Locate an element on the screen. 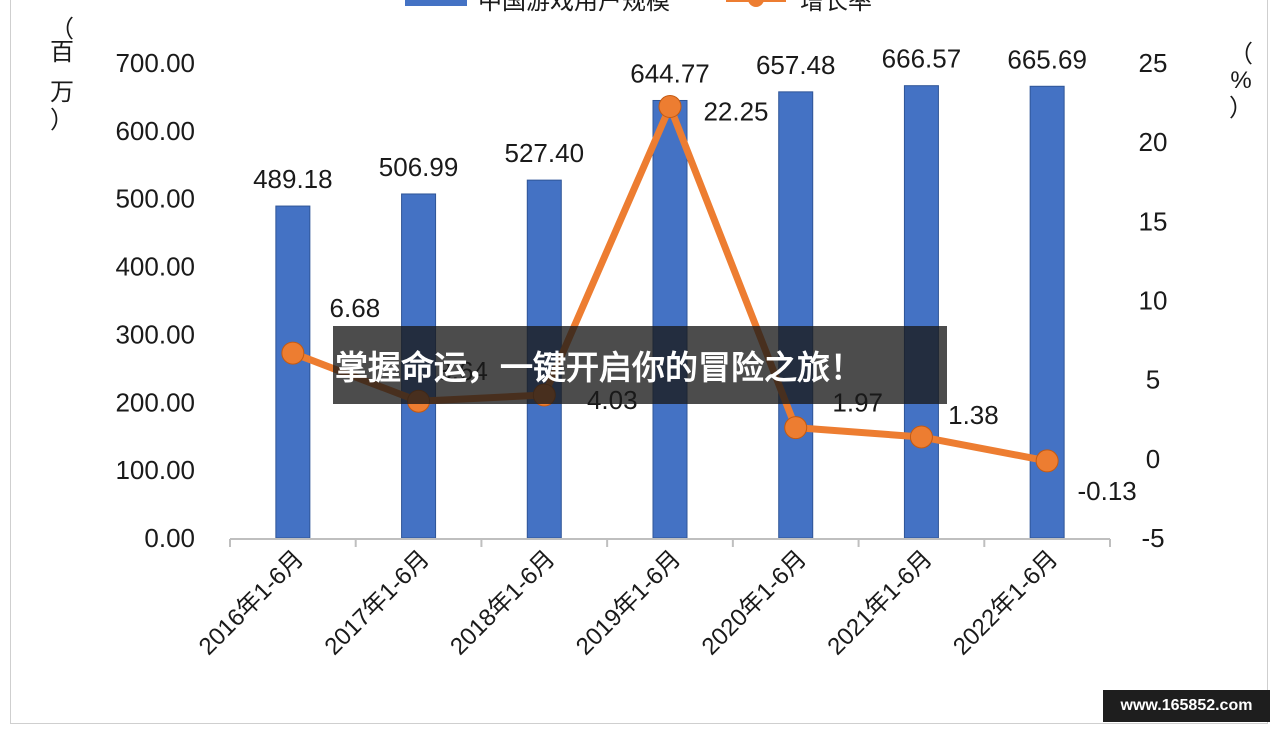 The width and height of the screenshot is (1280, 732). legend-label-line: 增长率 is located at coordinates (836, 7).